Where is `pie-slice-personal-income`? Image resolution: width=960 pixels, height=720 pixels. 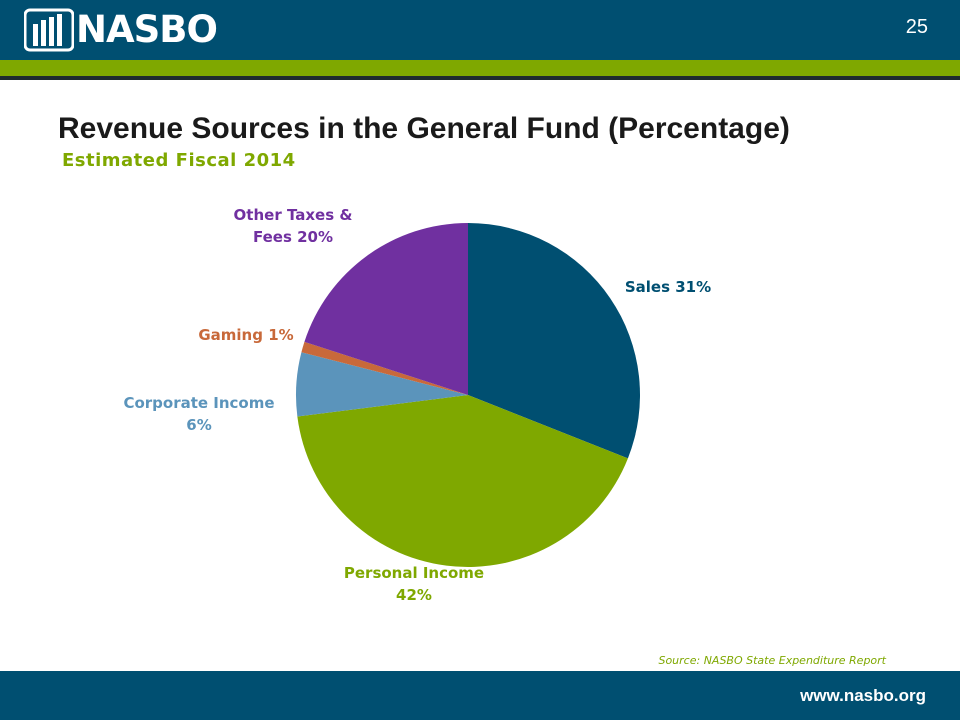
pie-slice-personal-income is located at coordinates (462, 481).